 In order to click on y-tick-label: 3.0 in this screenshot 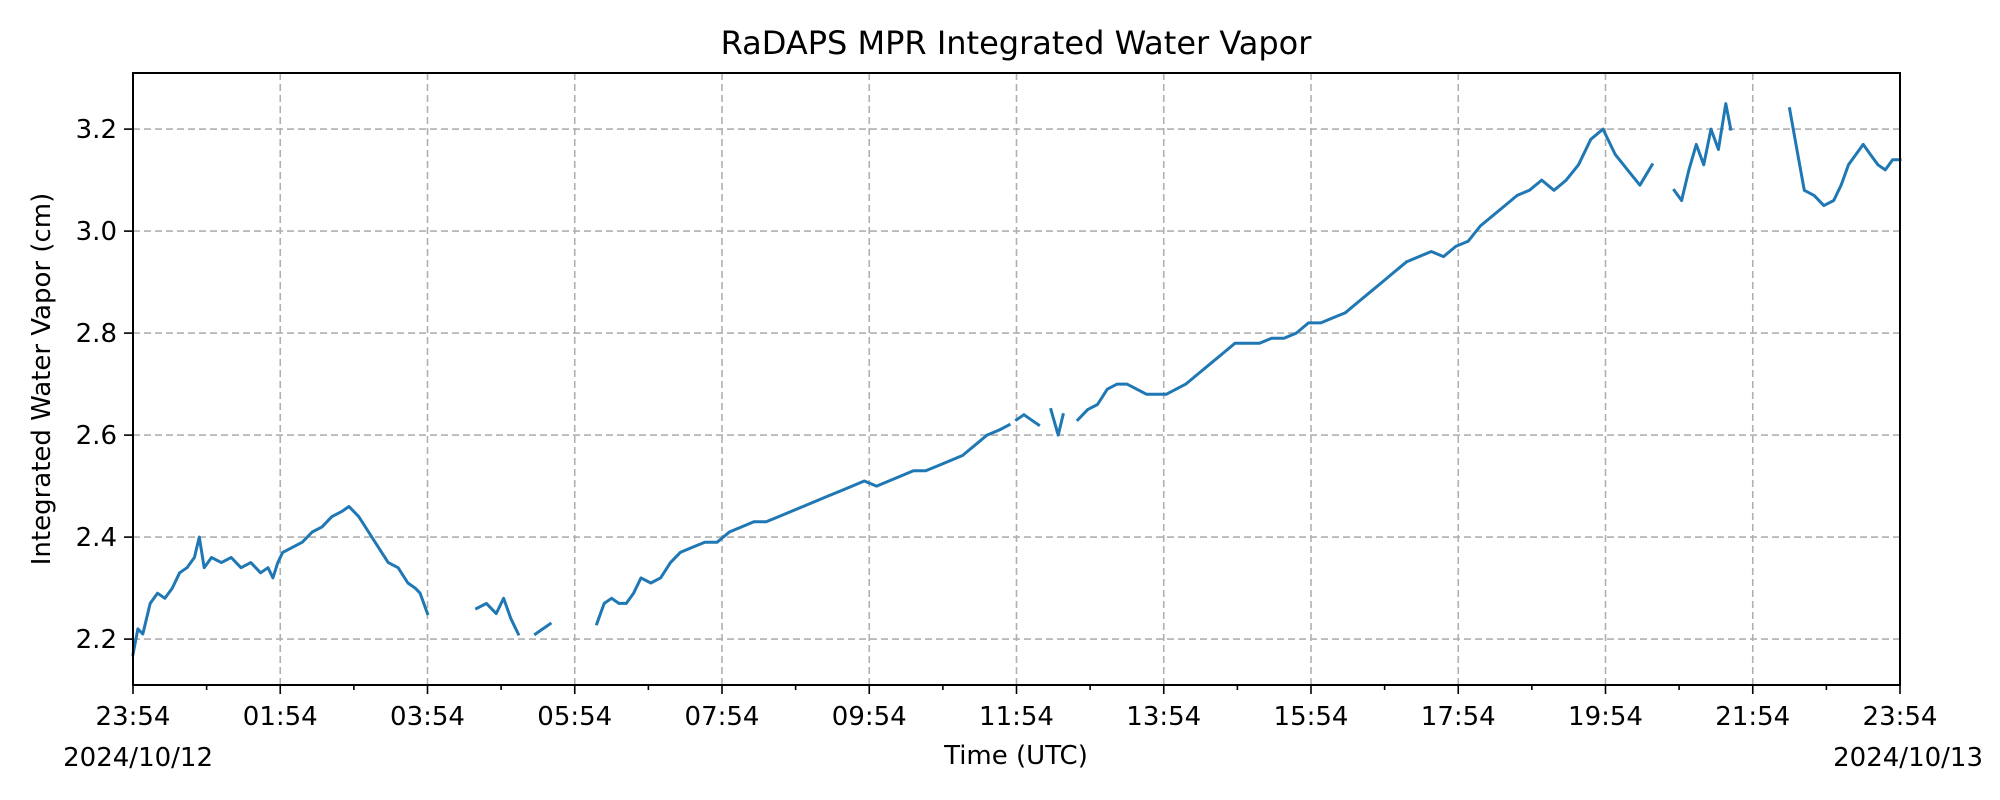, I will do `click(96, 232)`.